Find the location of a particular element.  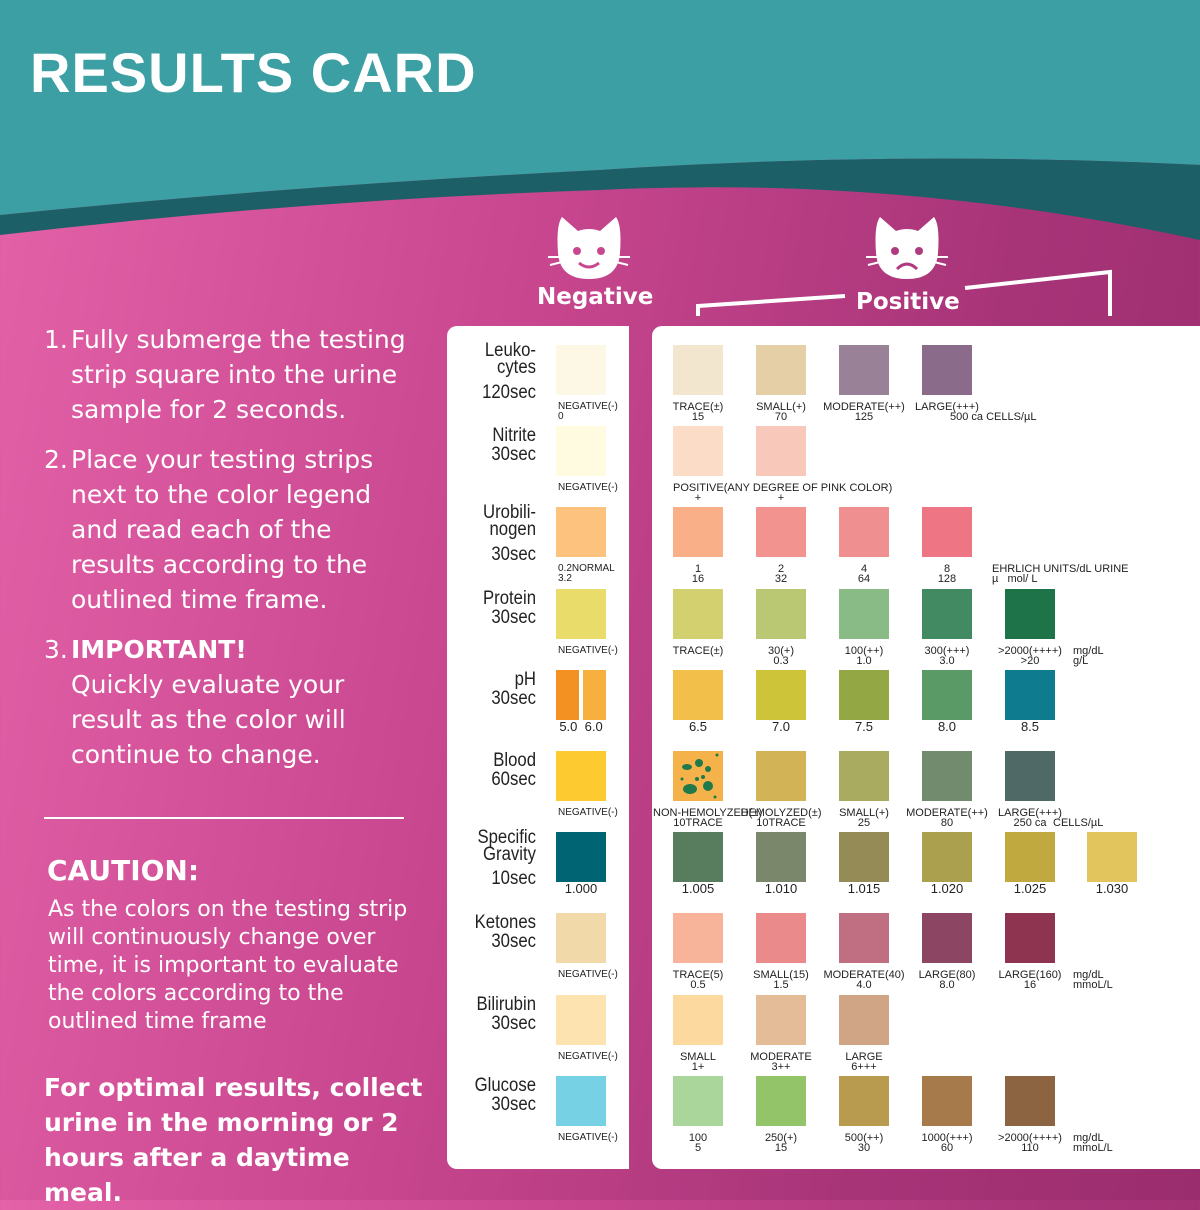

positive-label: HEMOLYZED(±) 10TRACE is located at coordinates (781, 818).